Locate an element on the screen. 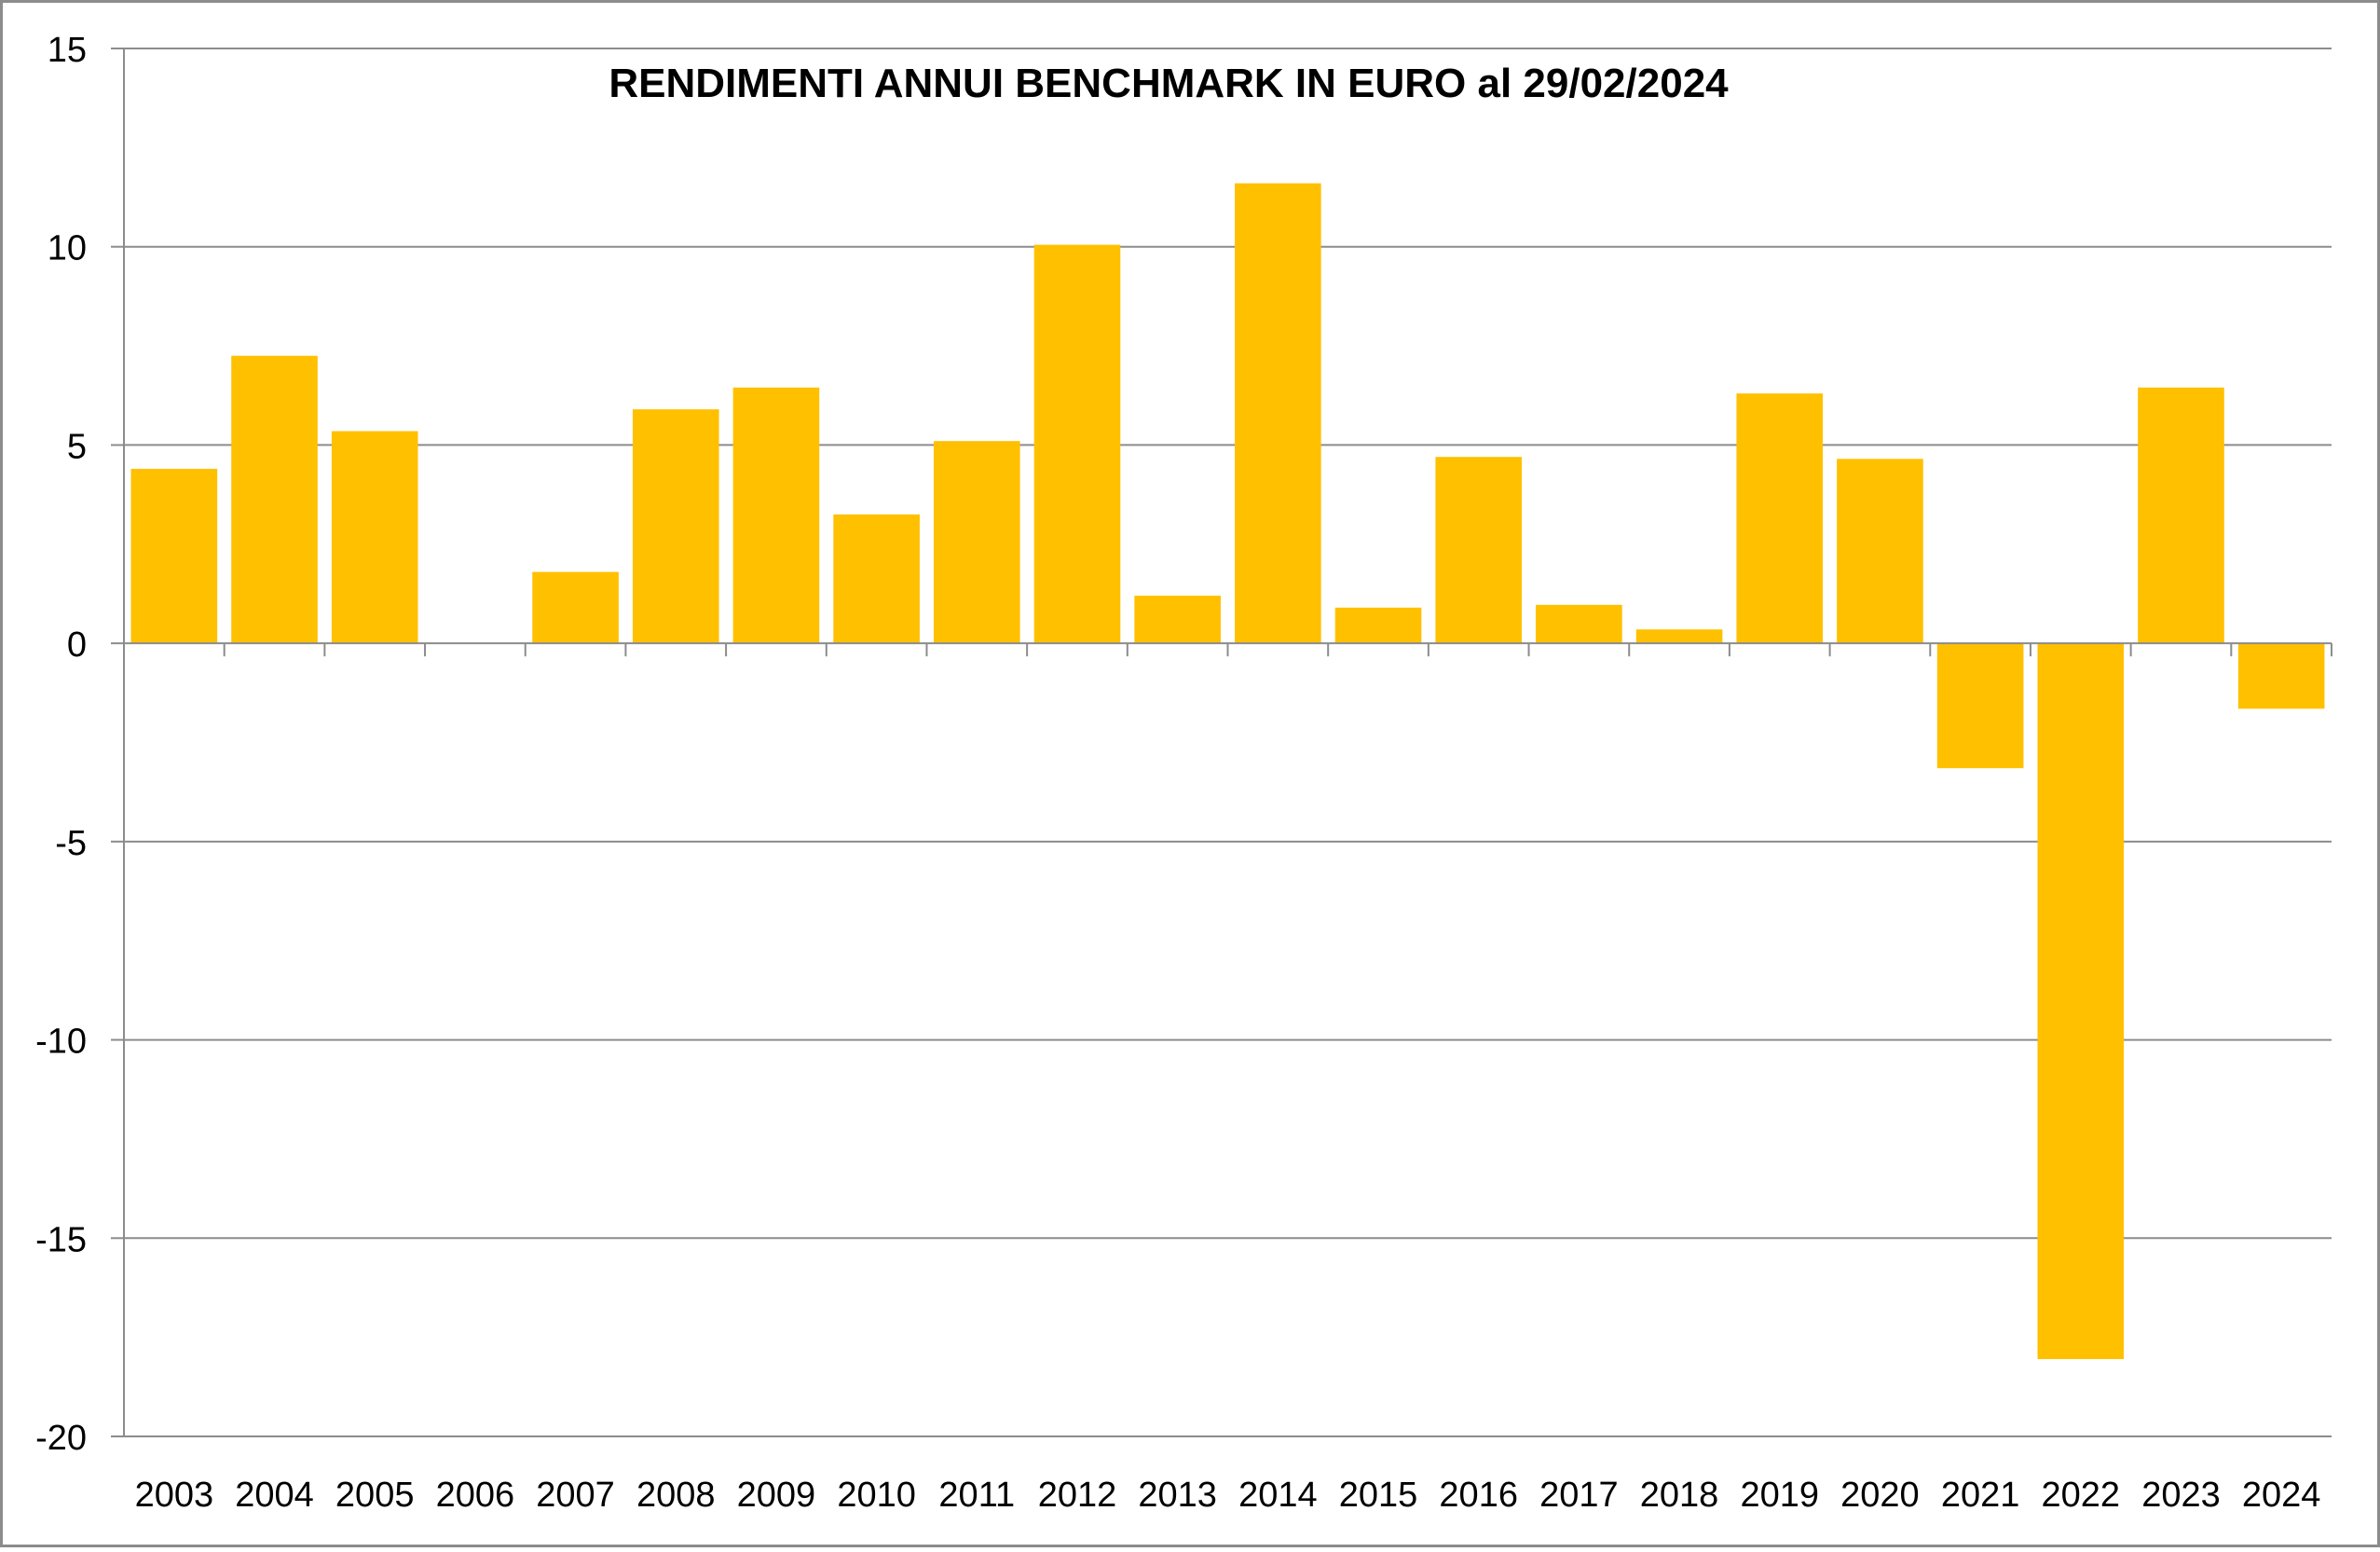 This screenshot has height=1552, width=2380. bar-2021 is located at coordinates (1980, 706).